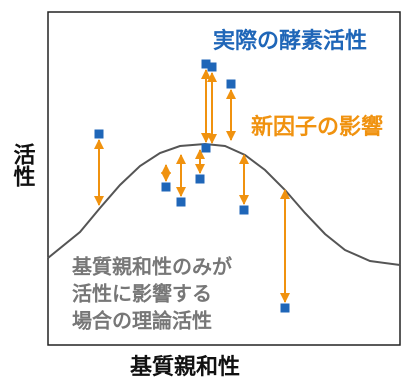 This screenshot has height=390, width=420. Describe the element at coordinates (142, 321) in the screenshot. I see `theory-annotation: 場合の理論活性` at that location.